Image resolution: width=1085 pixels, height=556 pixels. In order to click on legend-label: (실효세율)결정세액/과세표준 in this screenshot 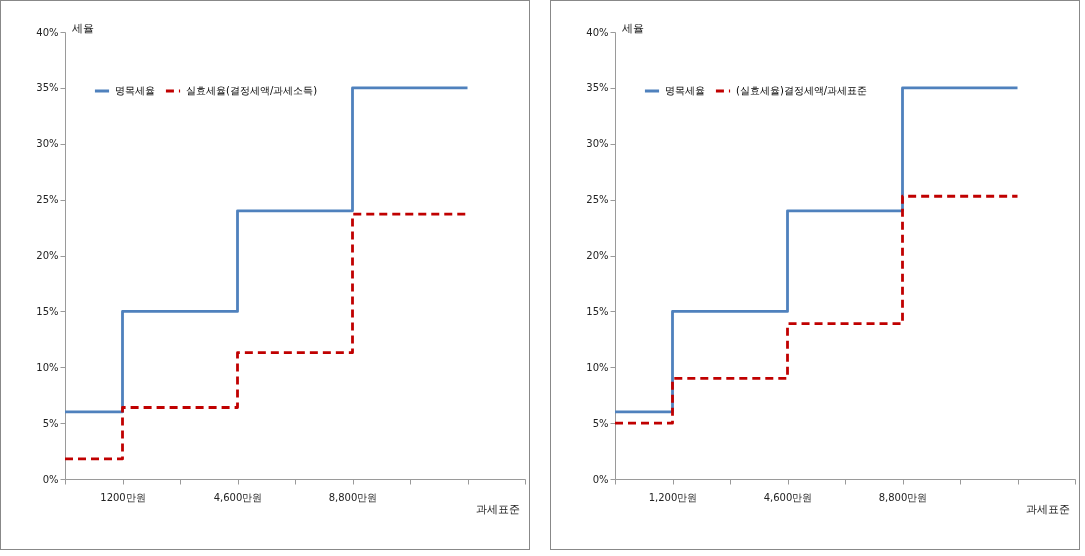, I will do `click(802, 90)`.